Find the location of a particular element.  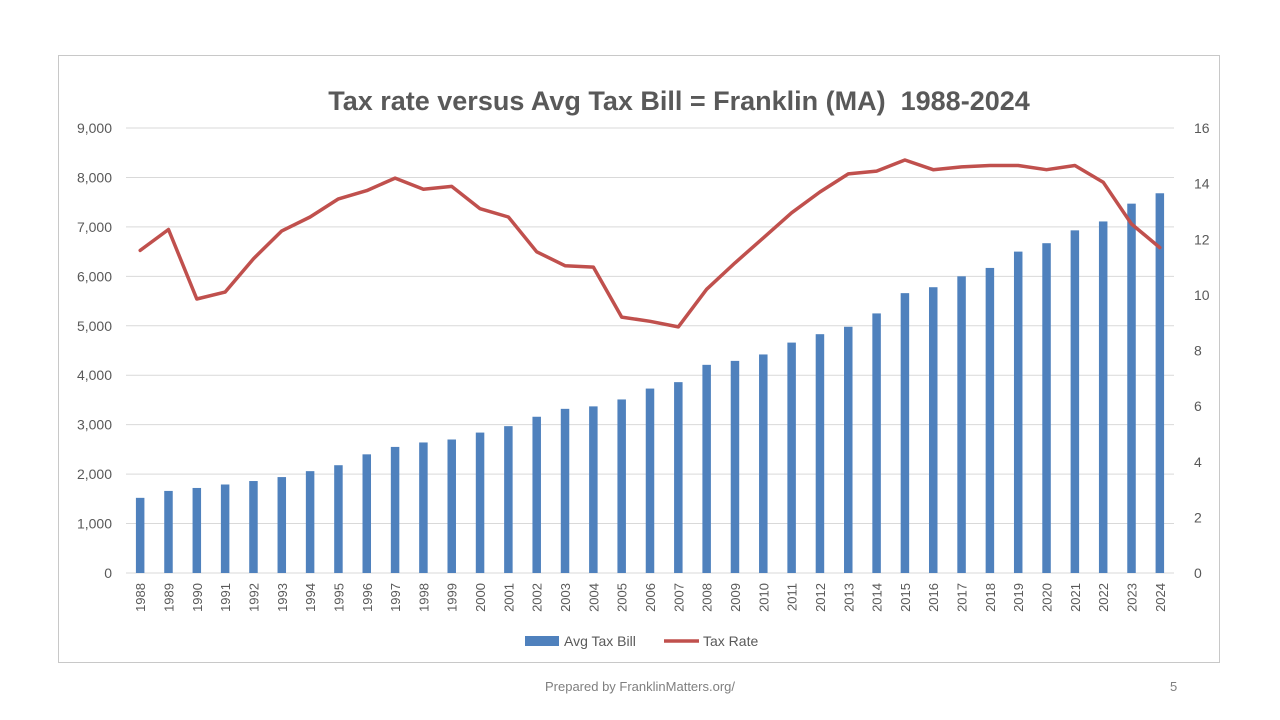

x-tick-label: 2002 is located at coordinates (537, 597).